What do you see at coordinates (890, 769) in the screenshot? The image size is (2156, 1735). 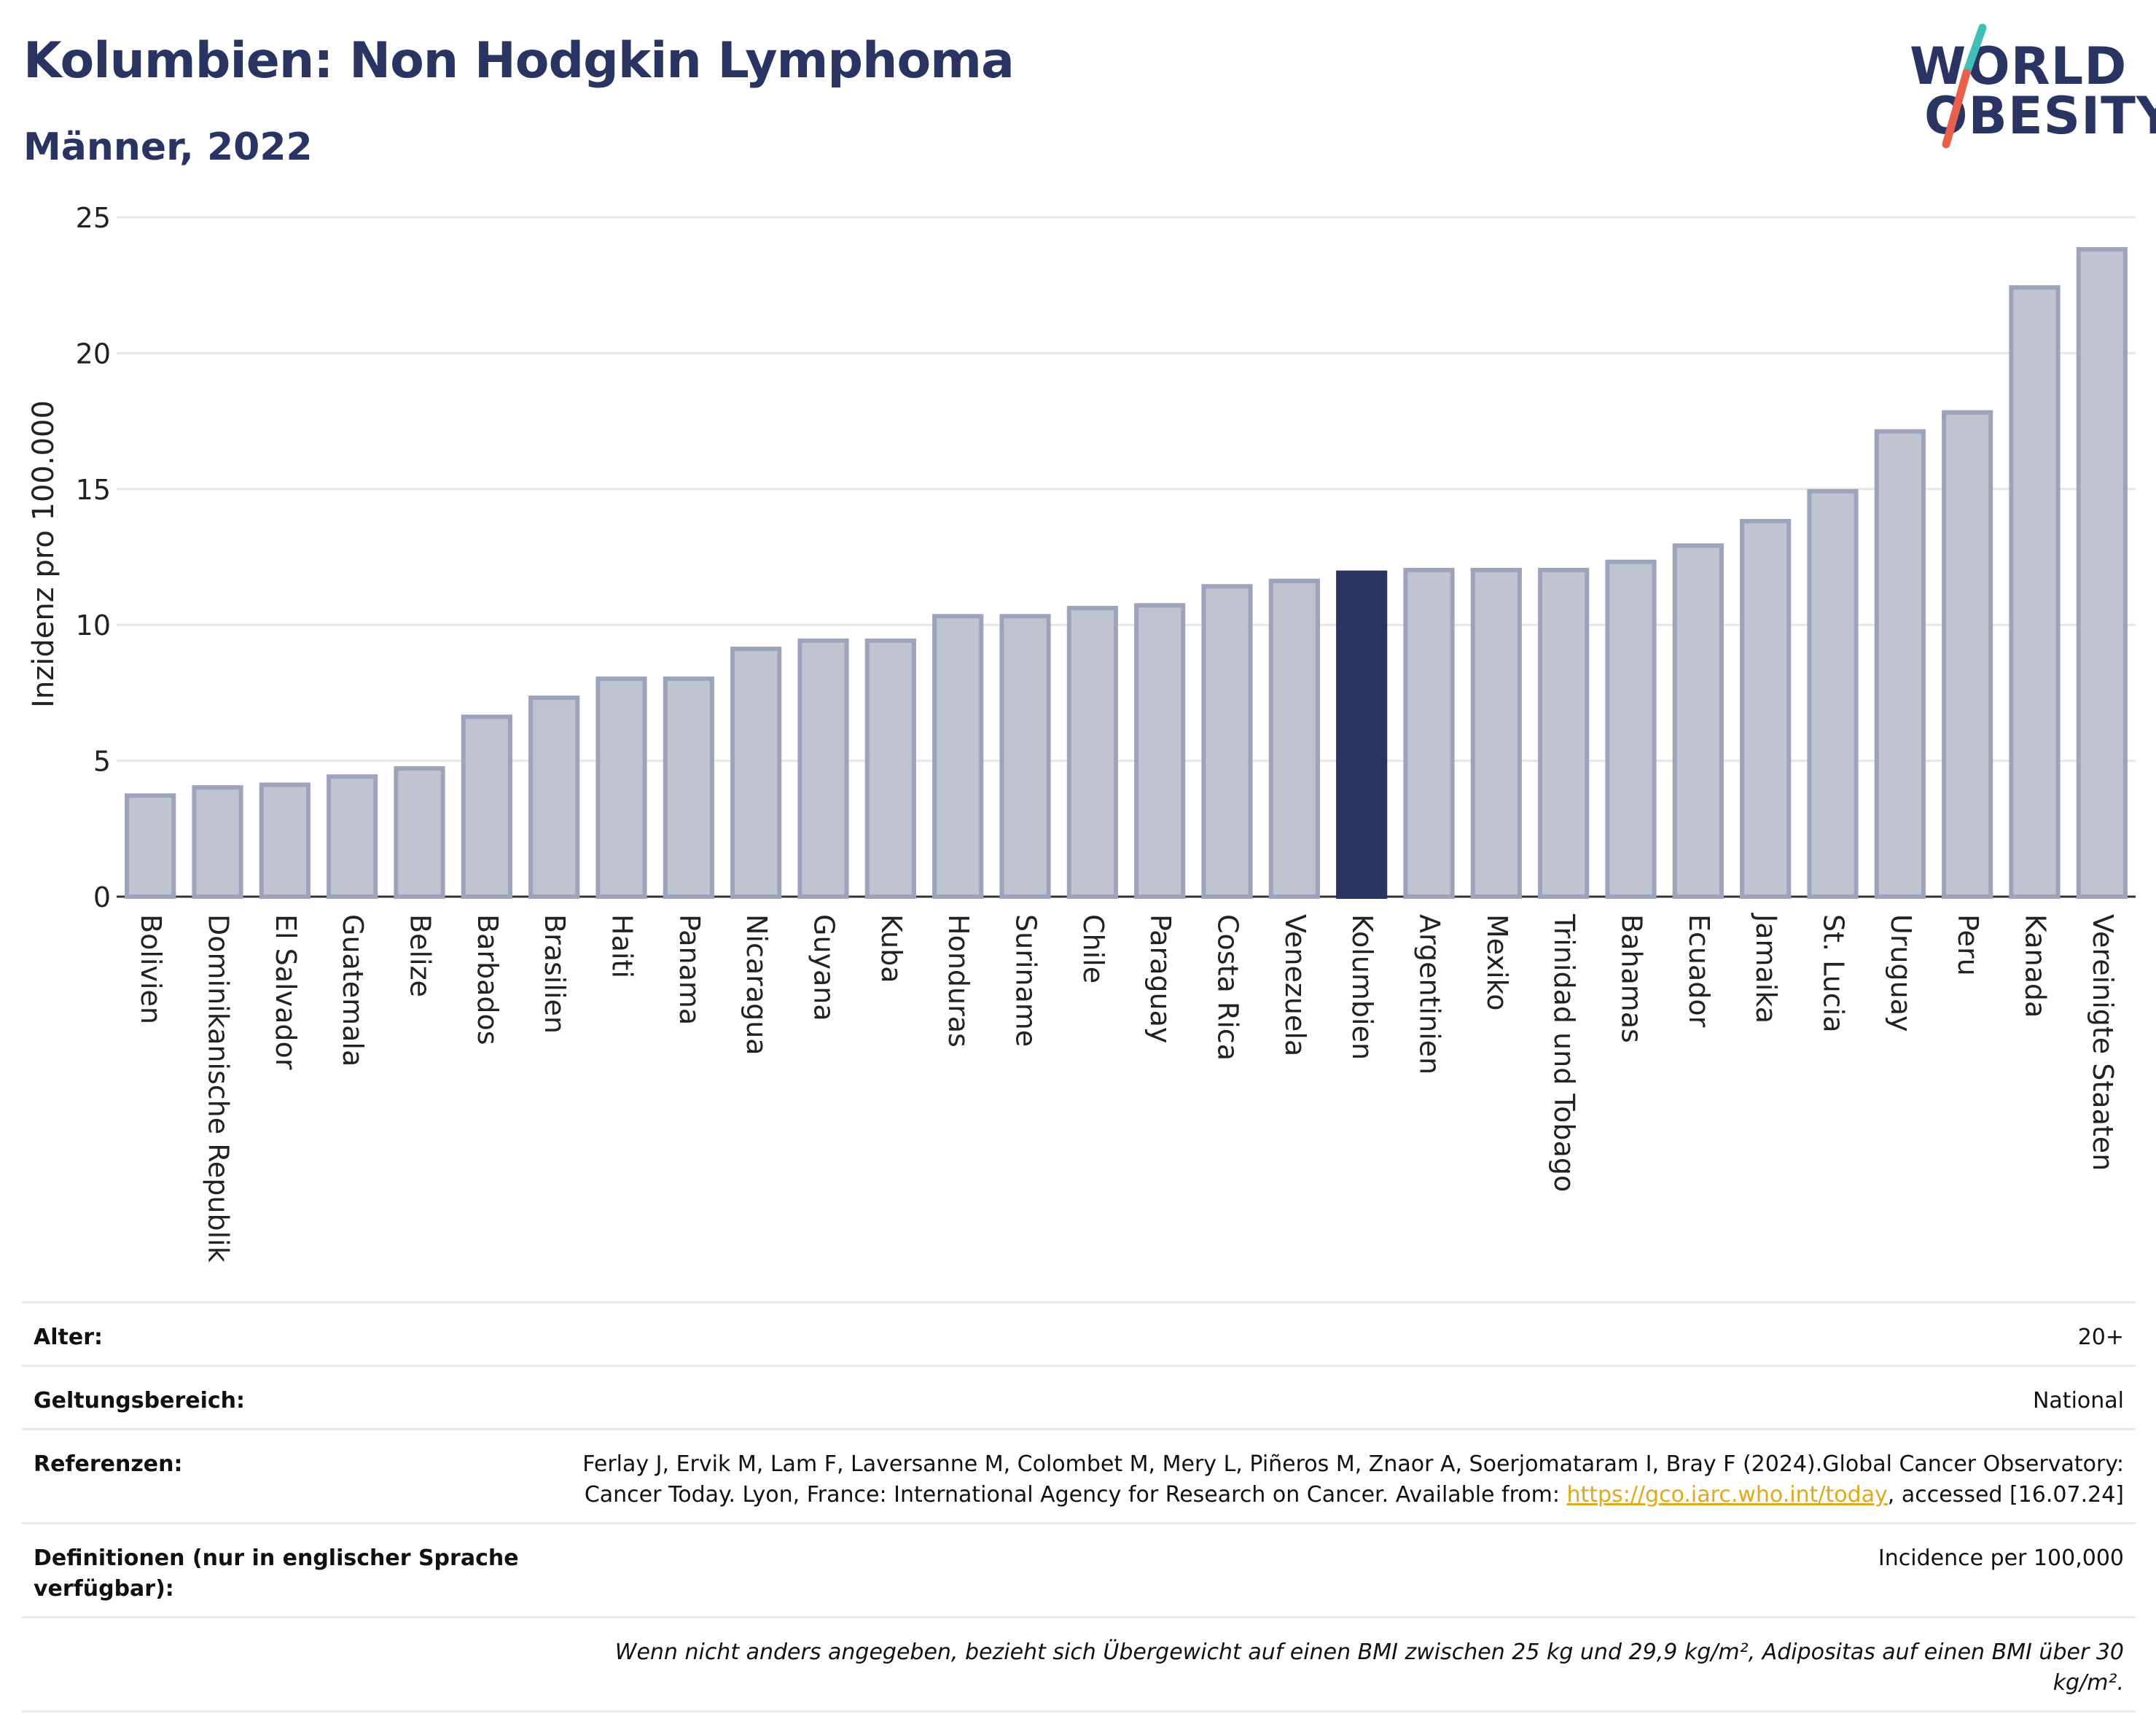 I see `bar-kuba` at bounding box center [890, 769].